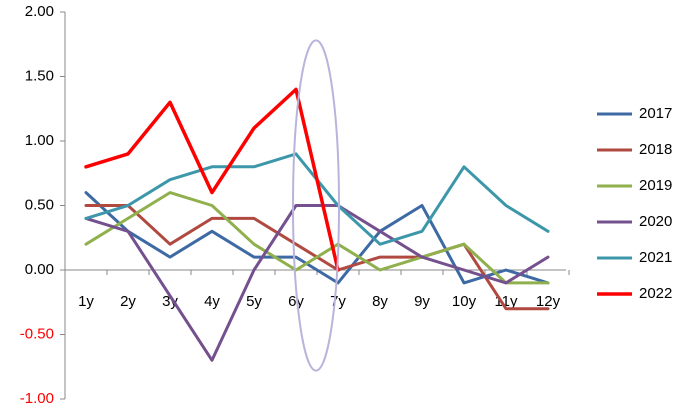  I want to click on x-tick-label: 3y, so click(170, 301).